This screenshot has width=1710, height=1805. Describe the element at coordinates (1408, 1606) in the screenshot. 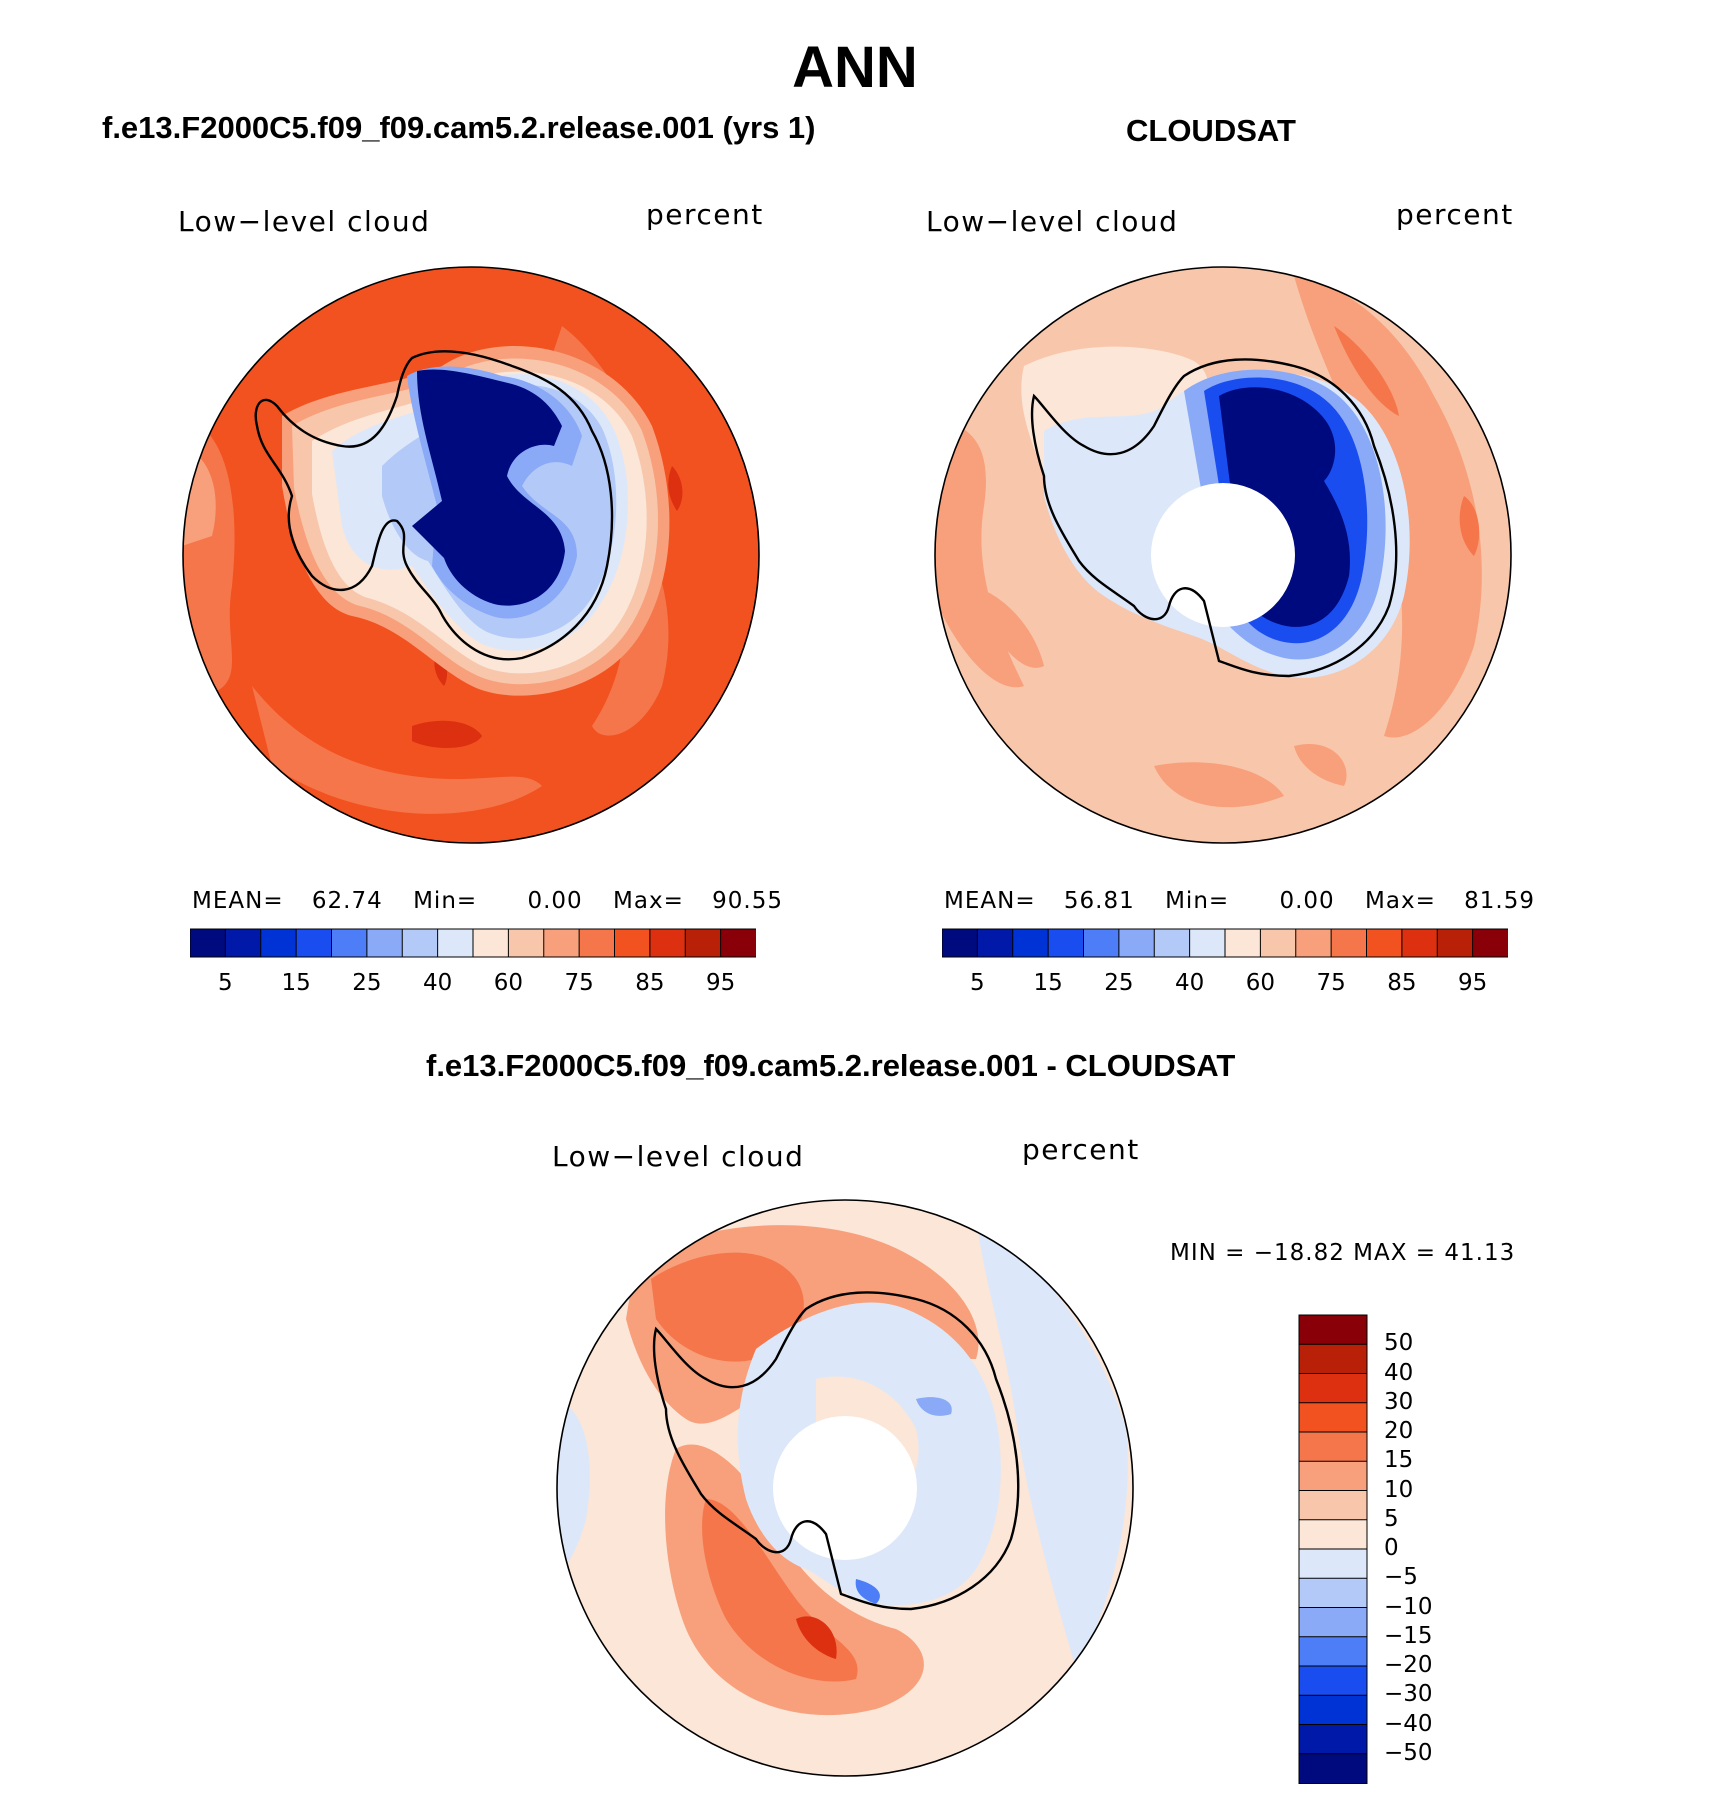

I see `diff-colorbar-tick-label: −10` at that location.